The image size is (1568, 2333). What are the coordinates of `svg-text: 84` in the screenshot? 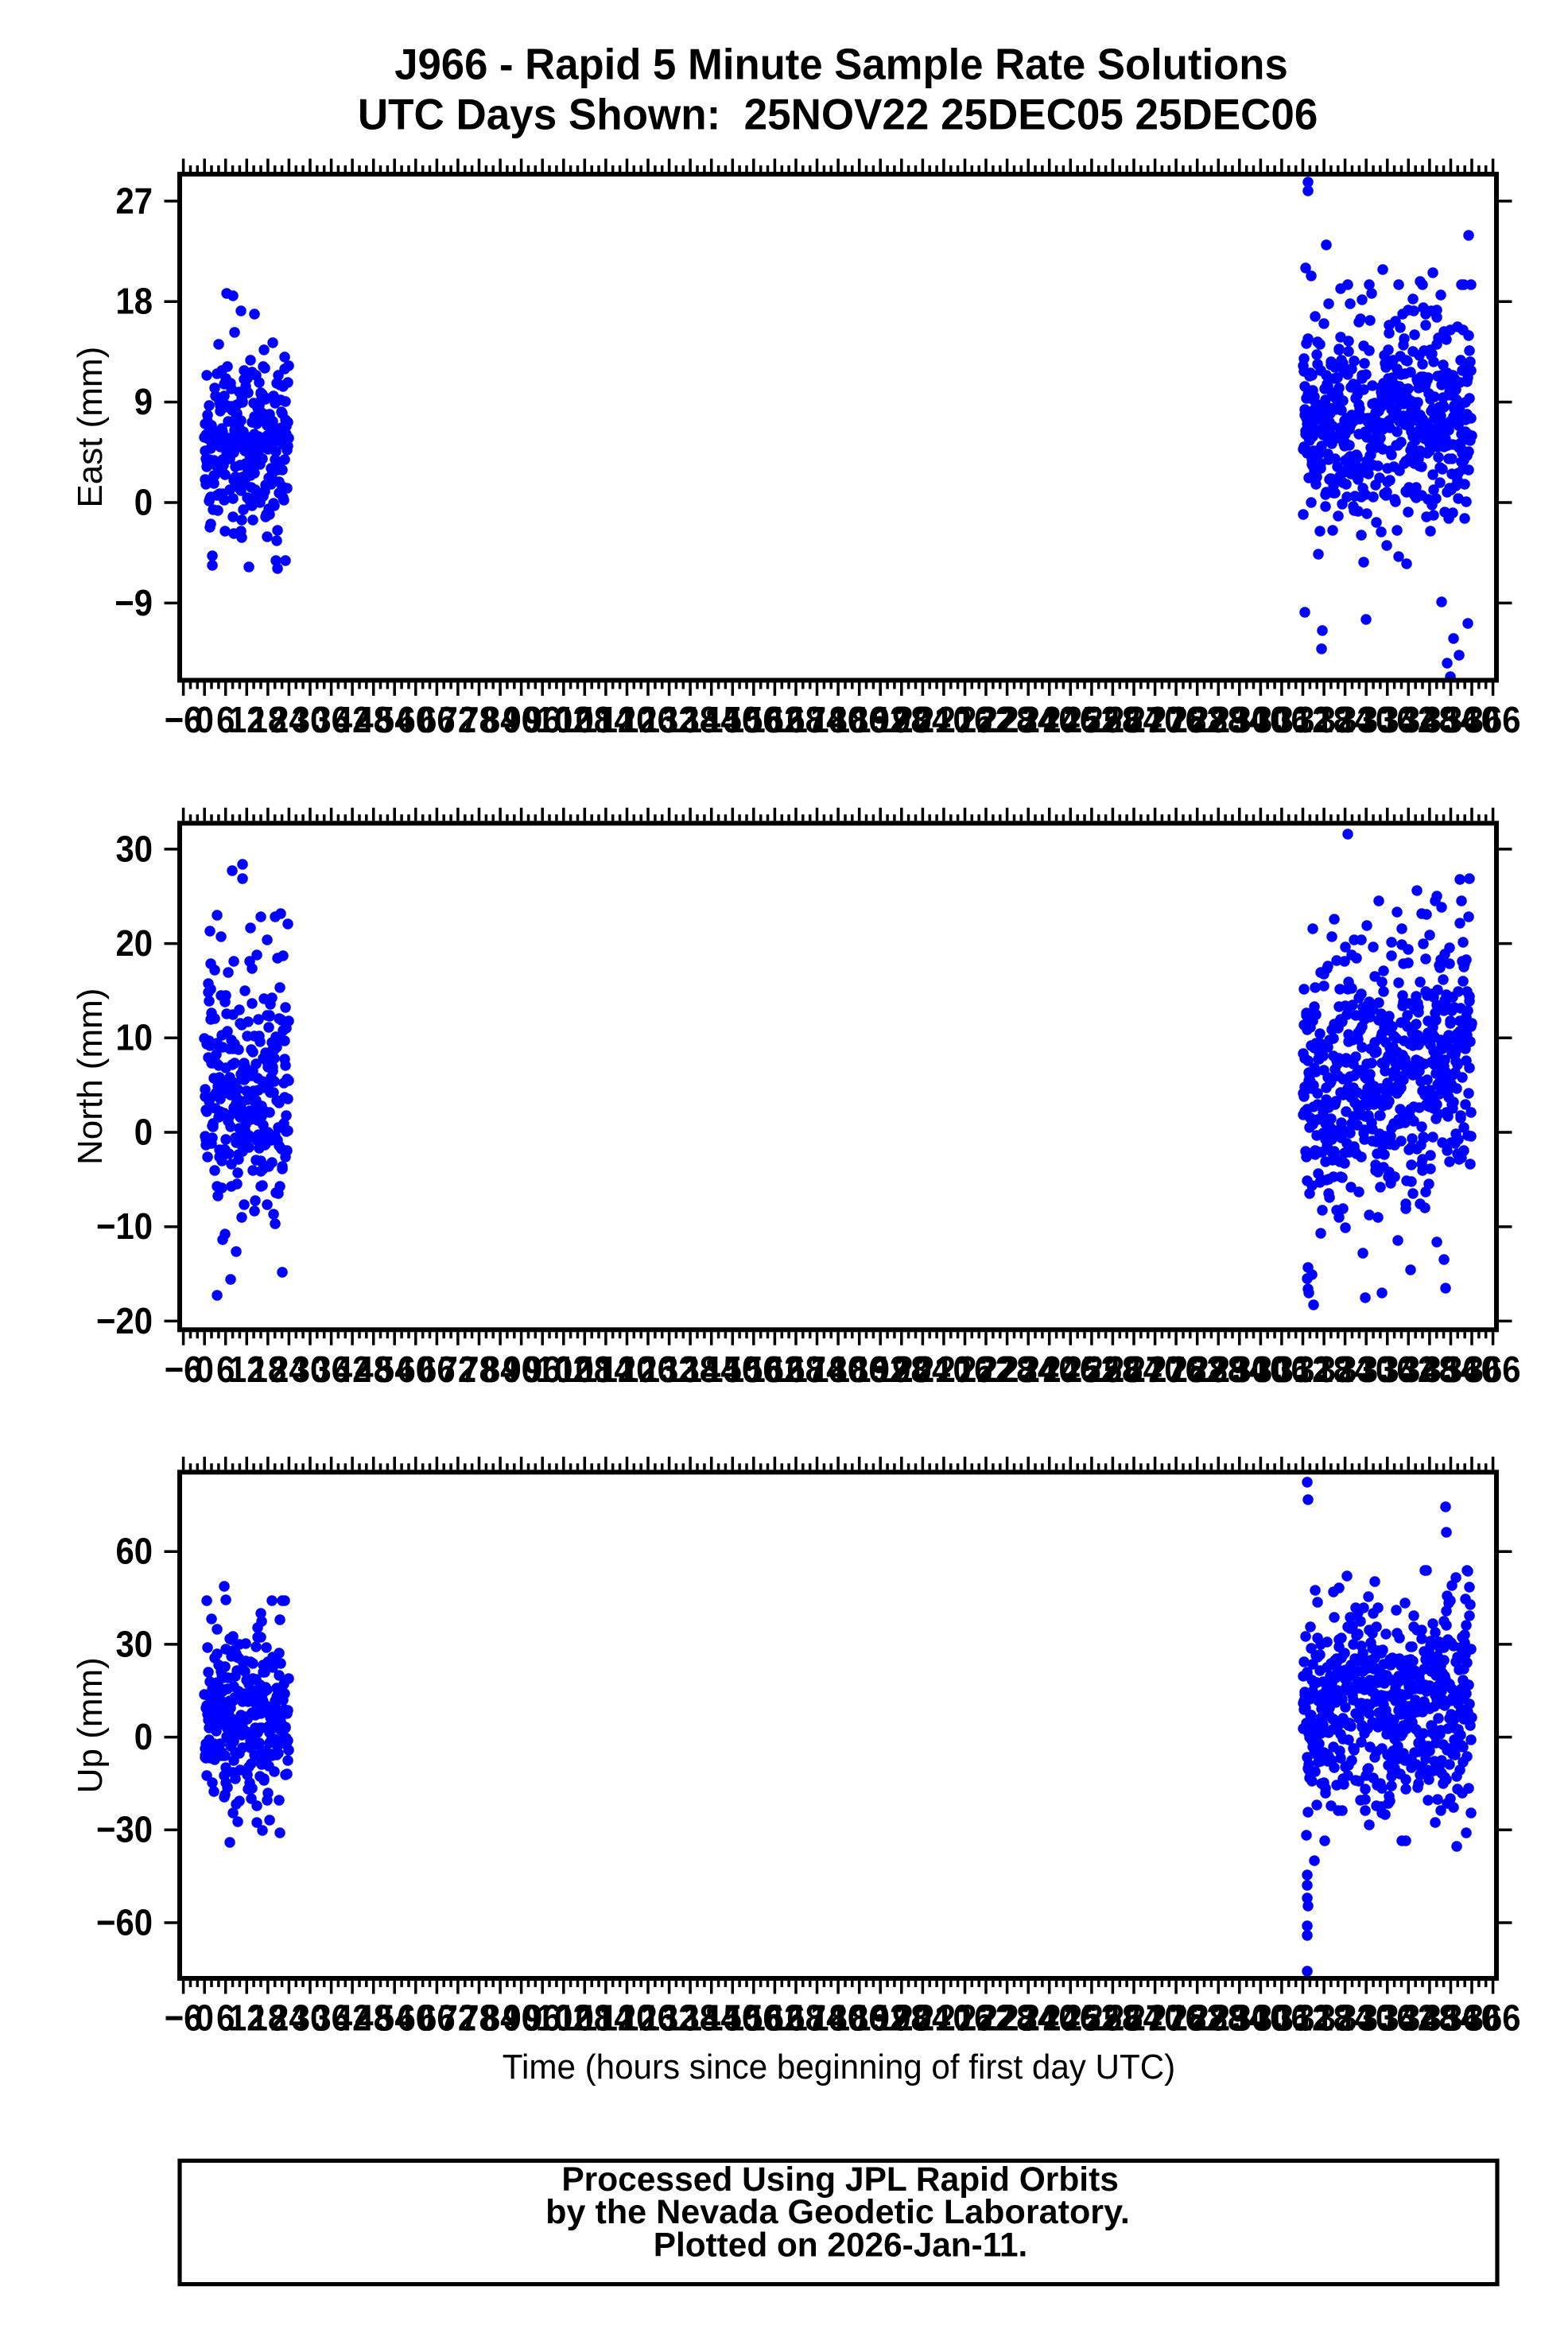 It's located at (500, 720).